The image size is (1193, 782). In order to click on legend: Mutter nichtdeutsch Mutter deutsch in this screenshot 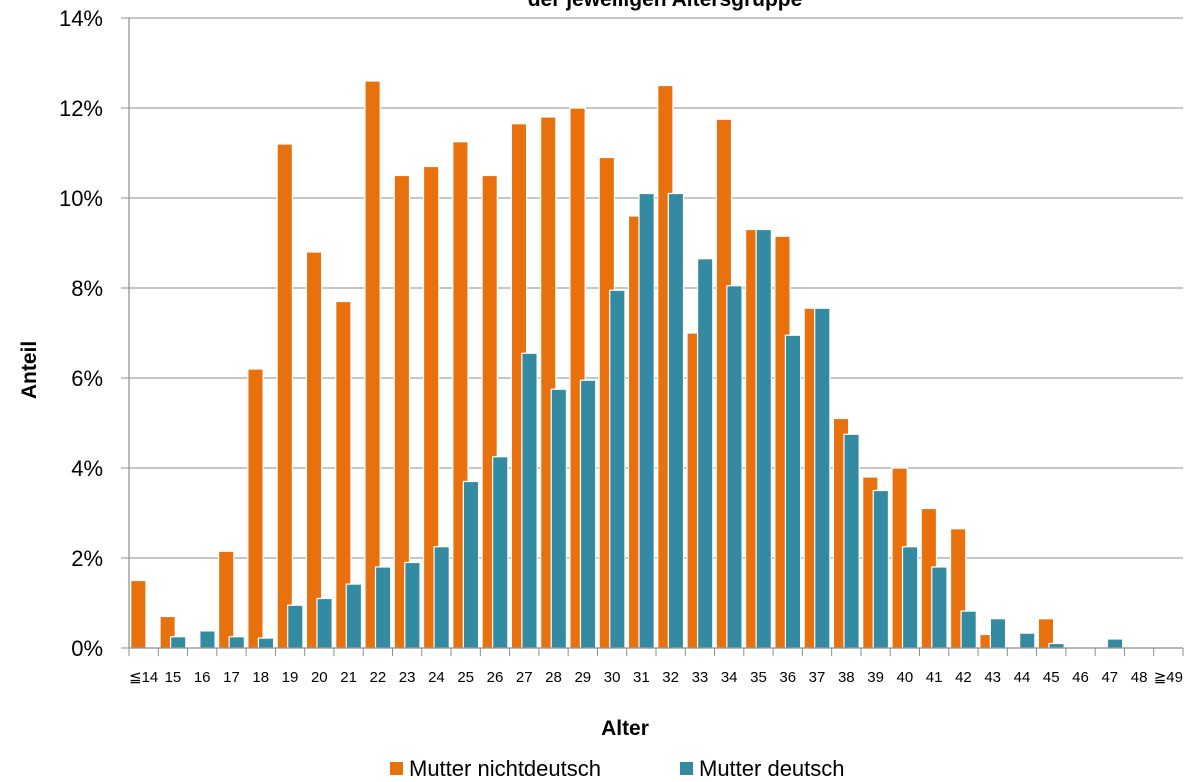, I will do `click(617, 768)`.